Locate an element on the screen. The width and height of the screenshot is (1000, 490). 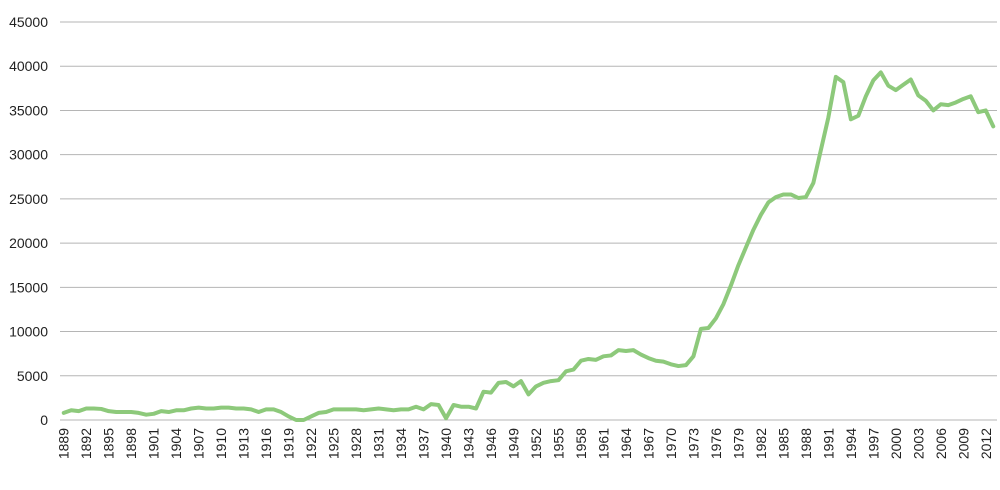
y-tick-label: 5000 is located at coordinates (32, 376).